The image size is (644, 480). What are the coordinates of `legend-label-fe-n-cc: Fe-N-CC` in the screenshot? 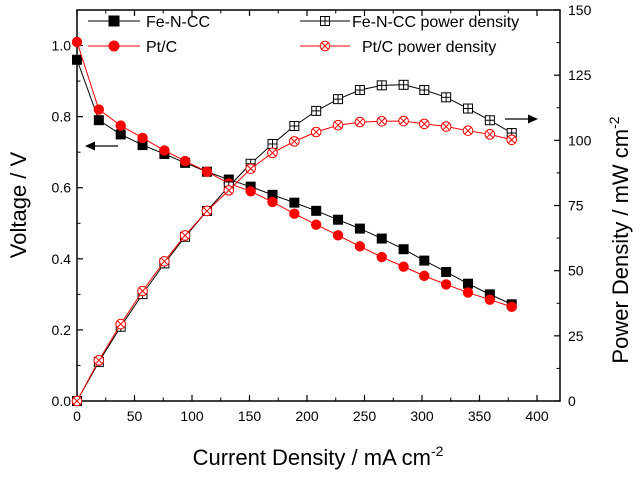 It's located at (178, 22).